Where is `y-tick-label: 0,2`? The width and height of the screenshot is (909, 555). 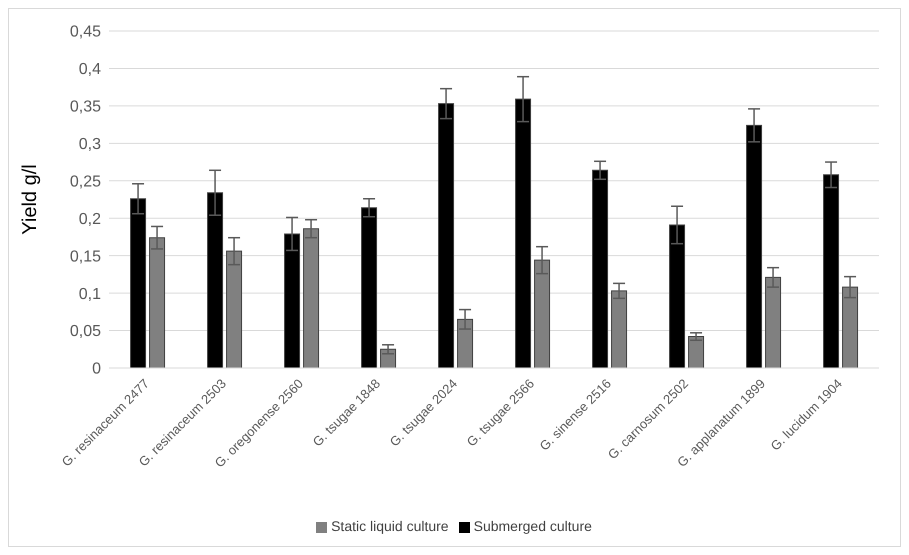
y-tick-label: 0,2 is located at coordinates (90, 219).